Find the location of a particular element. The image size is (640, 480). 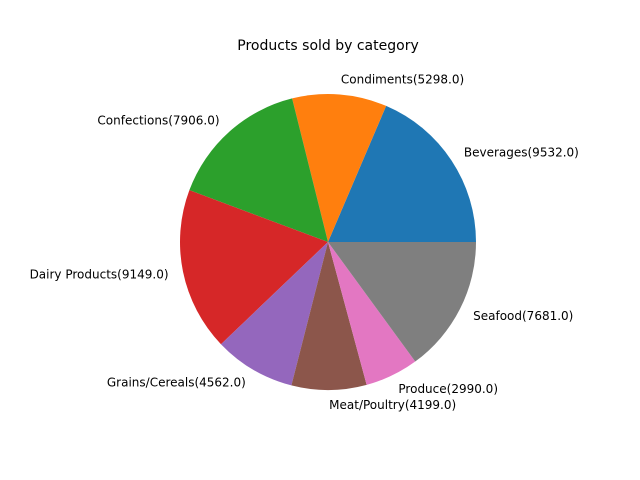

pie-label-condiments: Condiments(5298.0) is located at coordinates (402, 80).